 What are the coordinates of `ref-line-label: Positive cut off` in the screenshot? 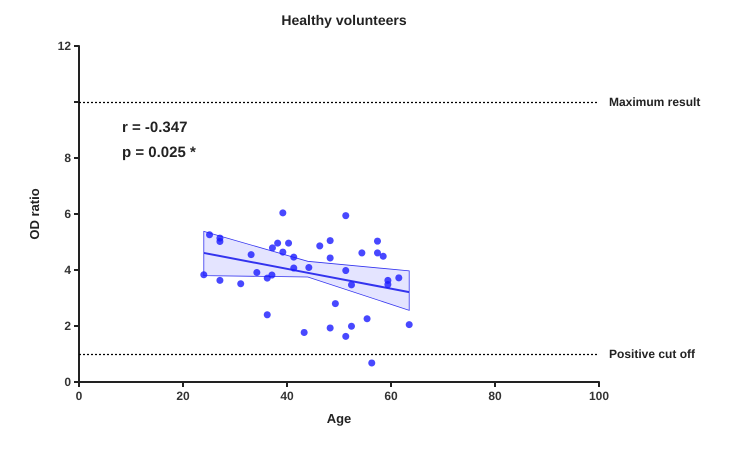 It's located at (652, 354).